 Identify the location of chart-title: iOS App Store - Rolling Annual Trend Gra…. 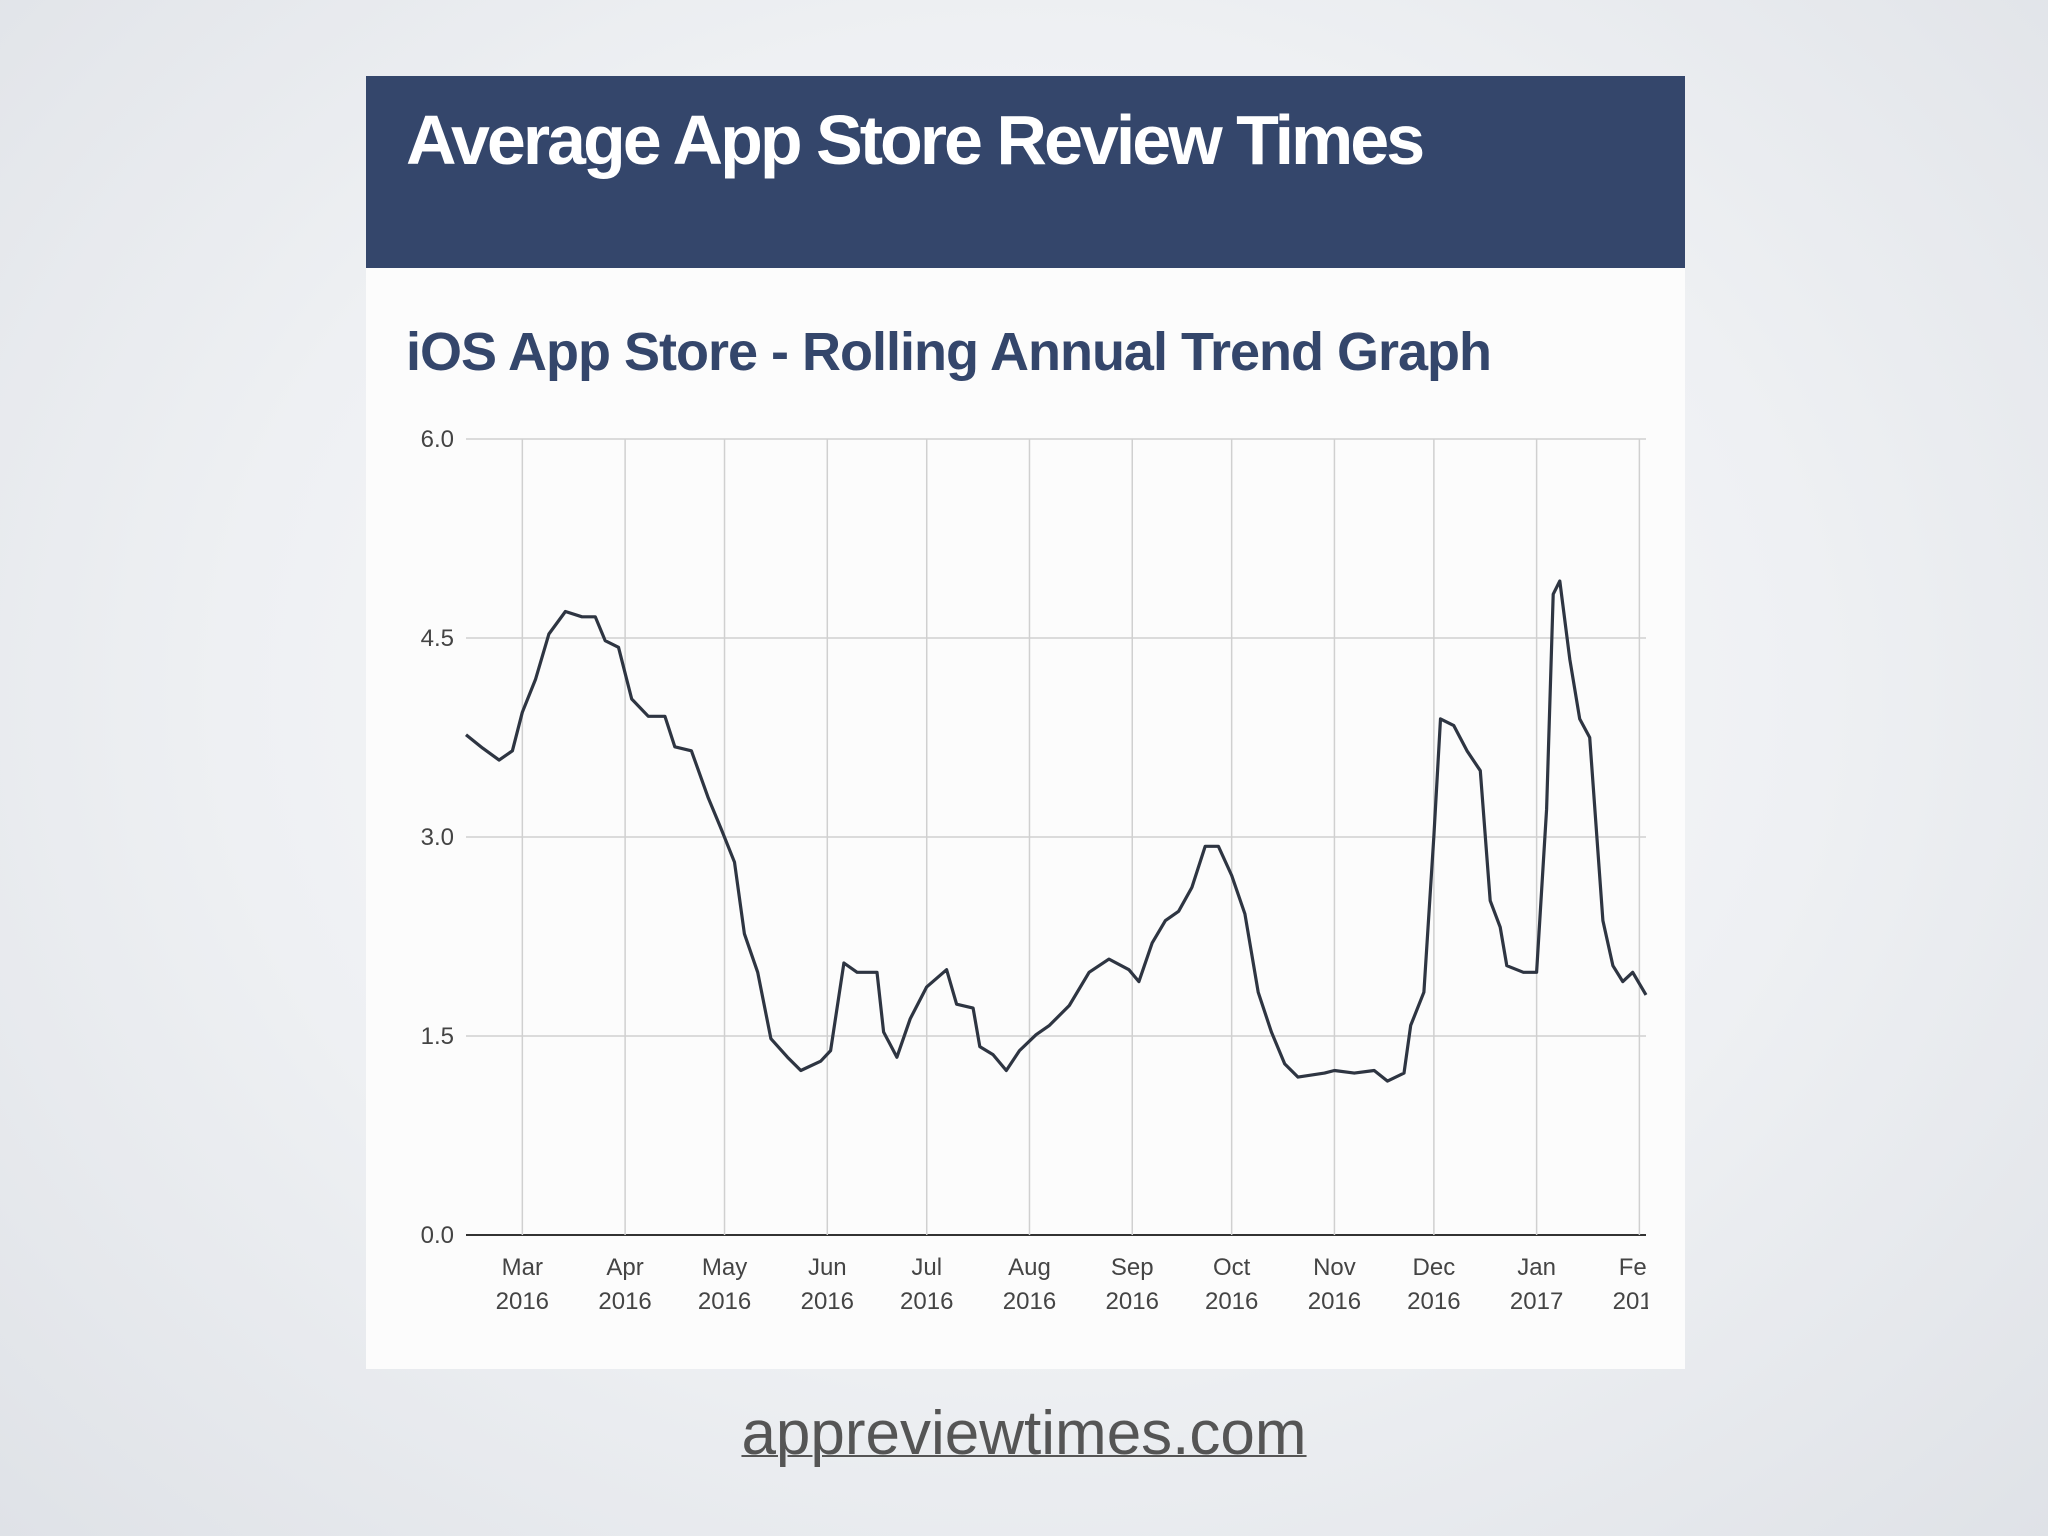
(949, 352).